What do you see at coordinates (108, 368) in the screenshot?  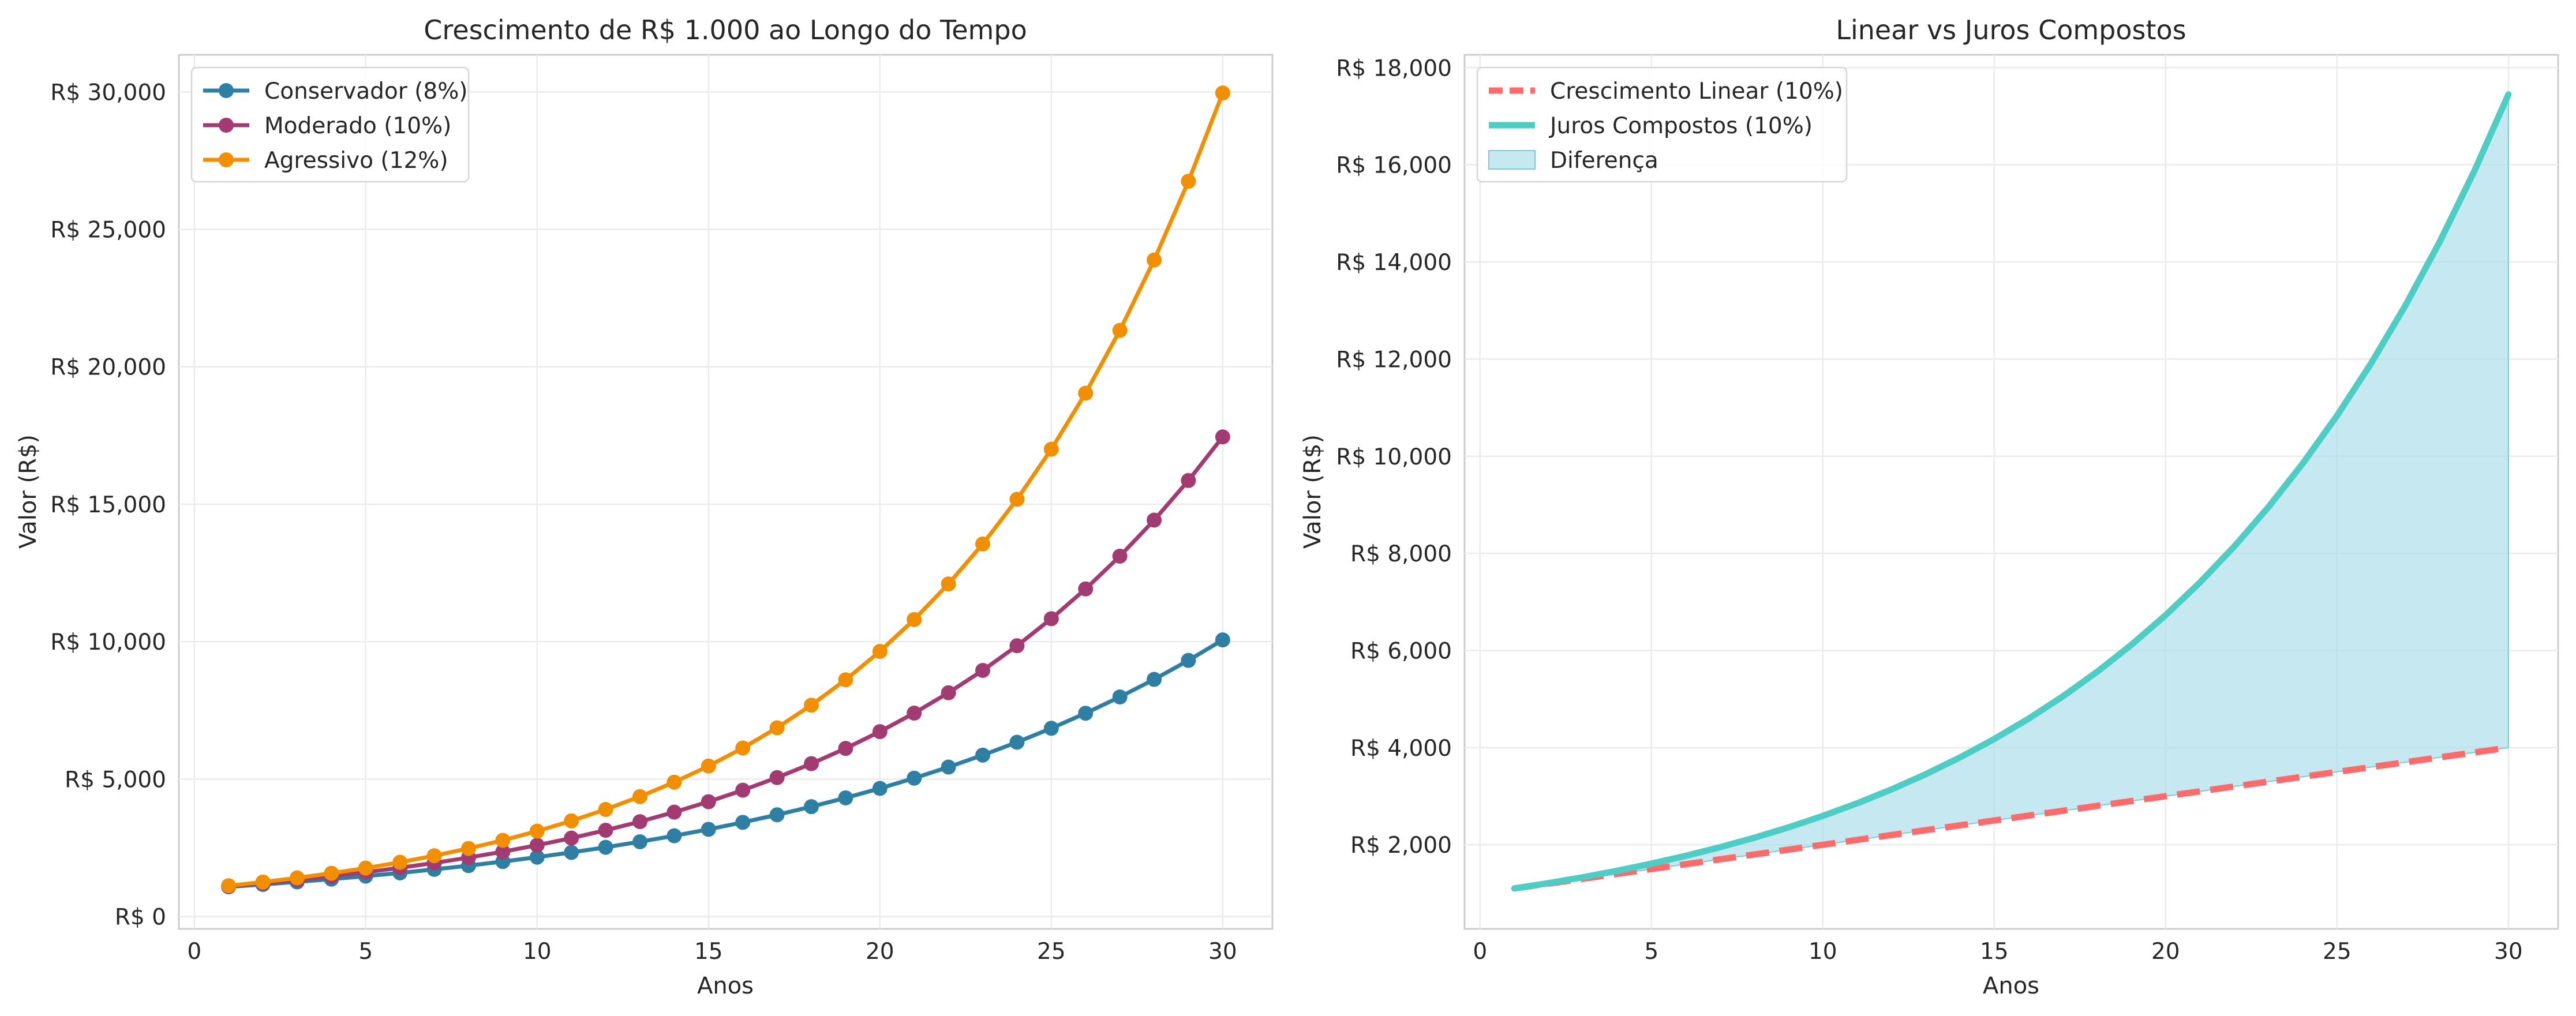 I see `y-tick-label: R$ 20,000` at bounding box center [108, 368].